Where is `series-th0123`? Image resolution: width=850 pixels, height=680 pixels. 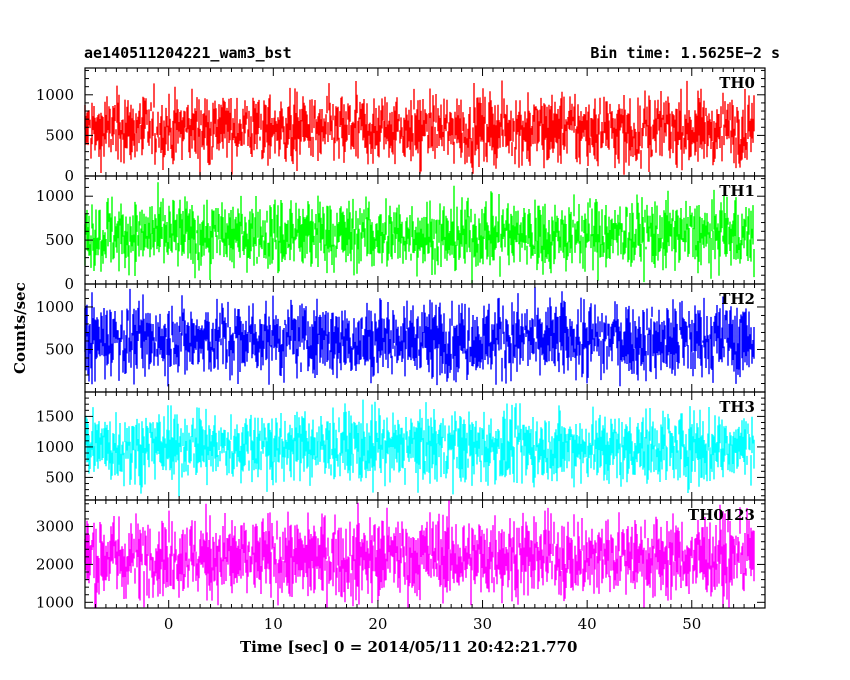
series-th0123 is located at coordinates (419, 554).